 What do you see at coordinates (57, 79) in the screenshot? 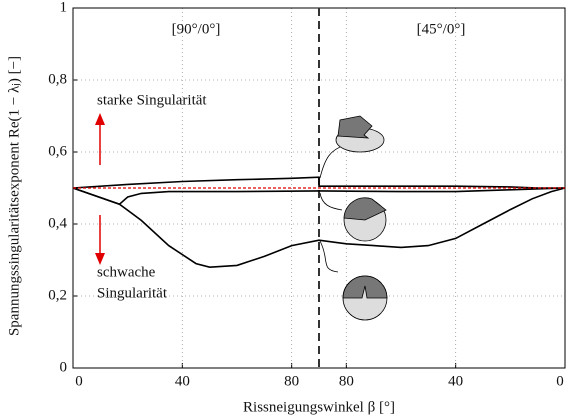
I see `y-tick-label: 0,8` at bounding box center [57, 79].